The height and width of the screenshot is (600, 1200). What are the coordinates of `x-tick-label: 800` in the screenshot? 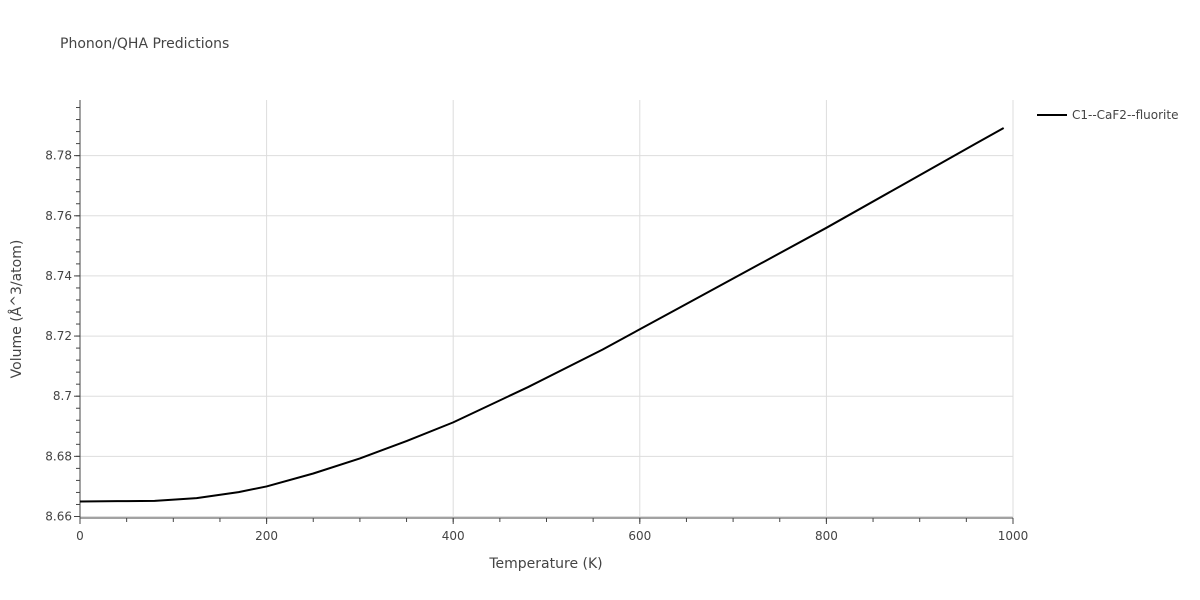 It's located at (826, 536).